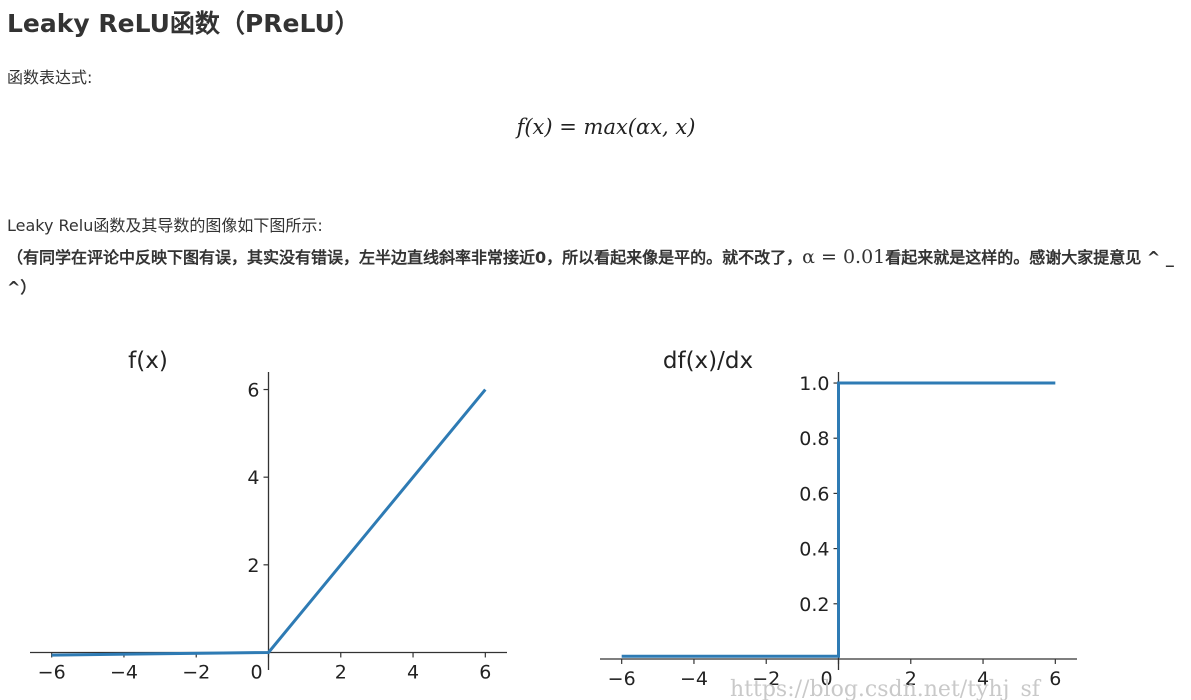 The image size is (1191, 700). What do you see at coordinates (148, 361) in the screenshot?
I see `chart-title: f(x)` at bounding box center [148, 361].